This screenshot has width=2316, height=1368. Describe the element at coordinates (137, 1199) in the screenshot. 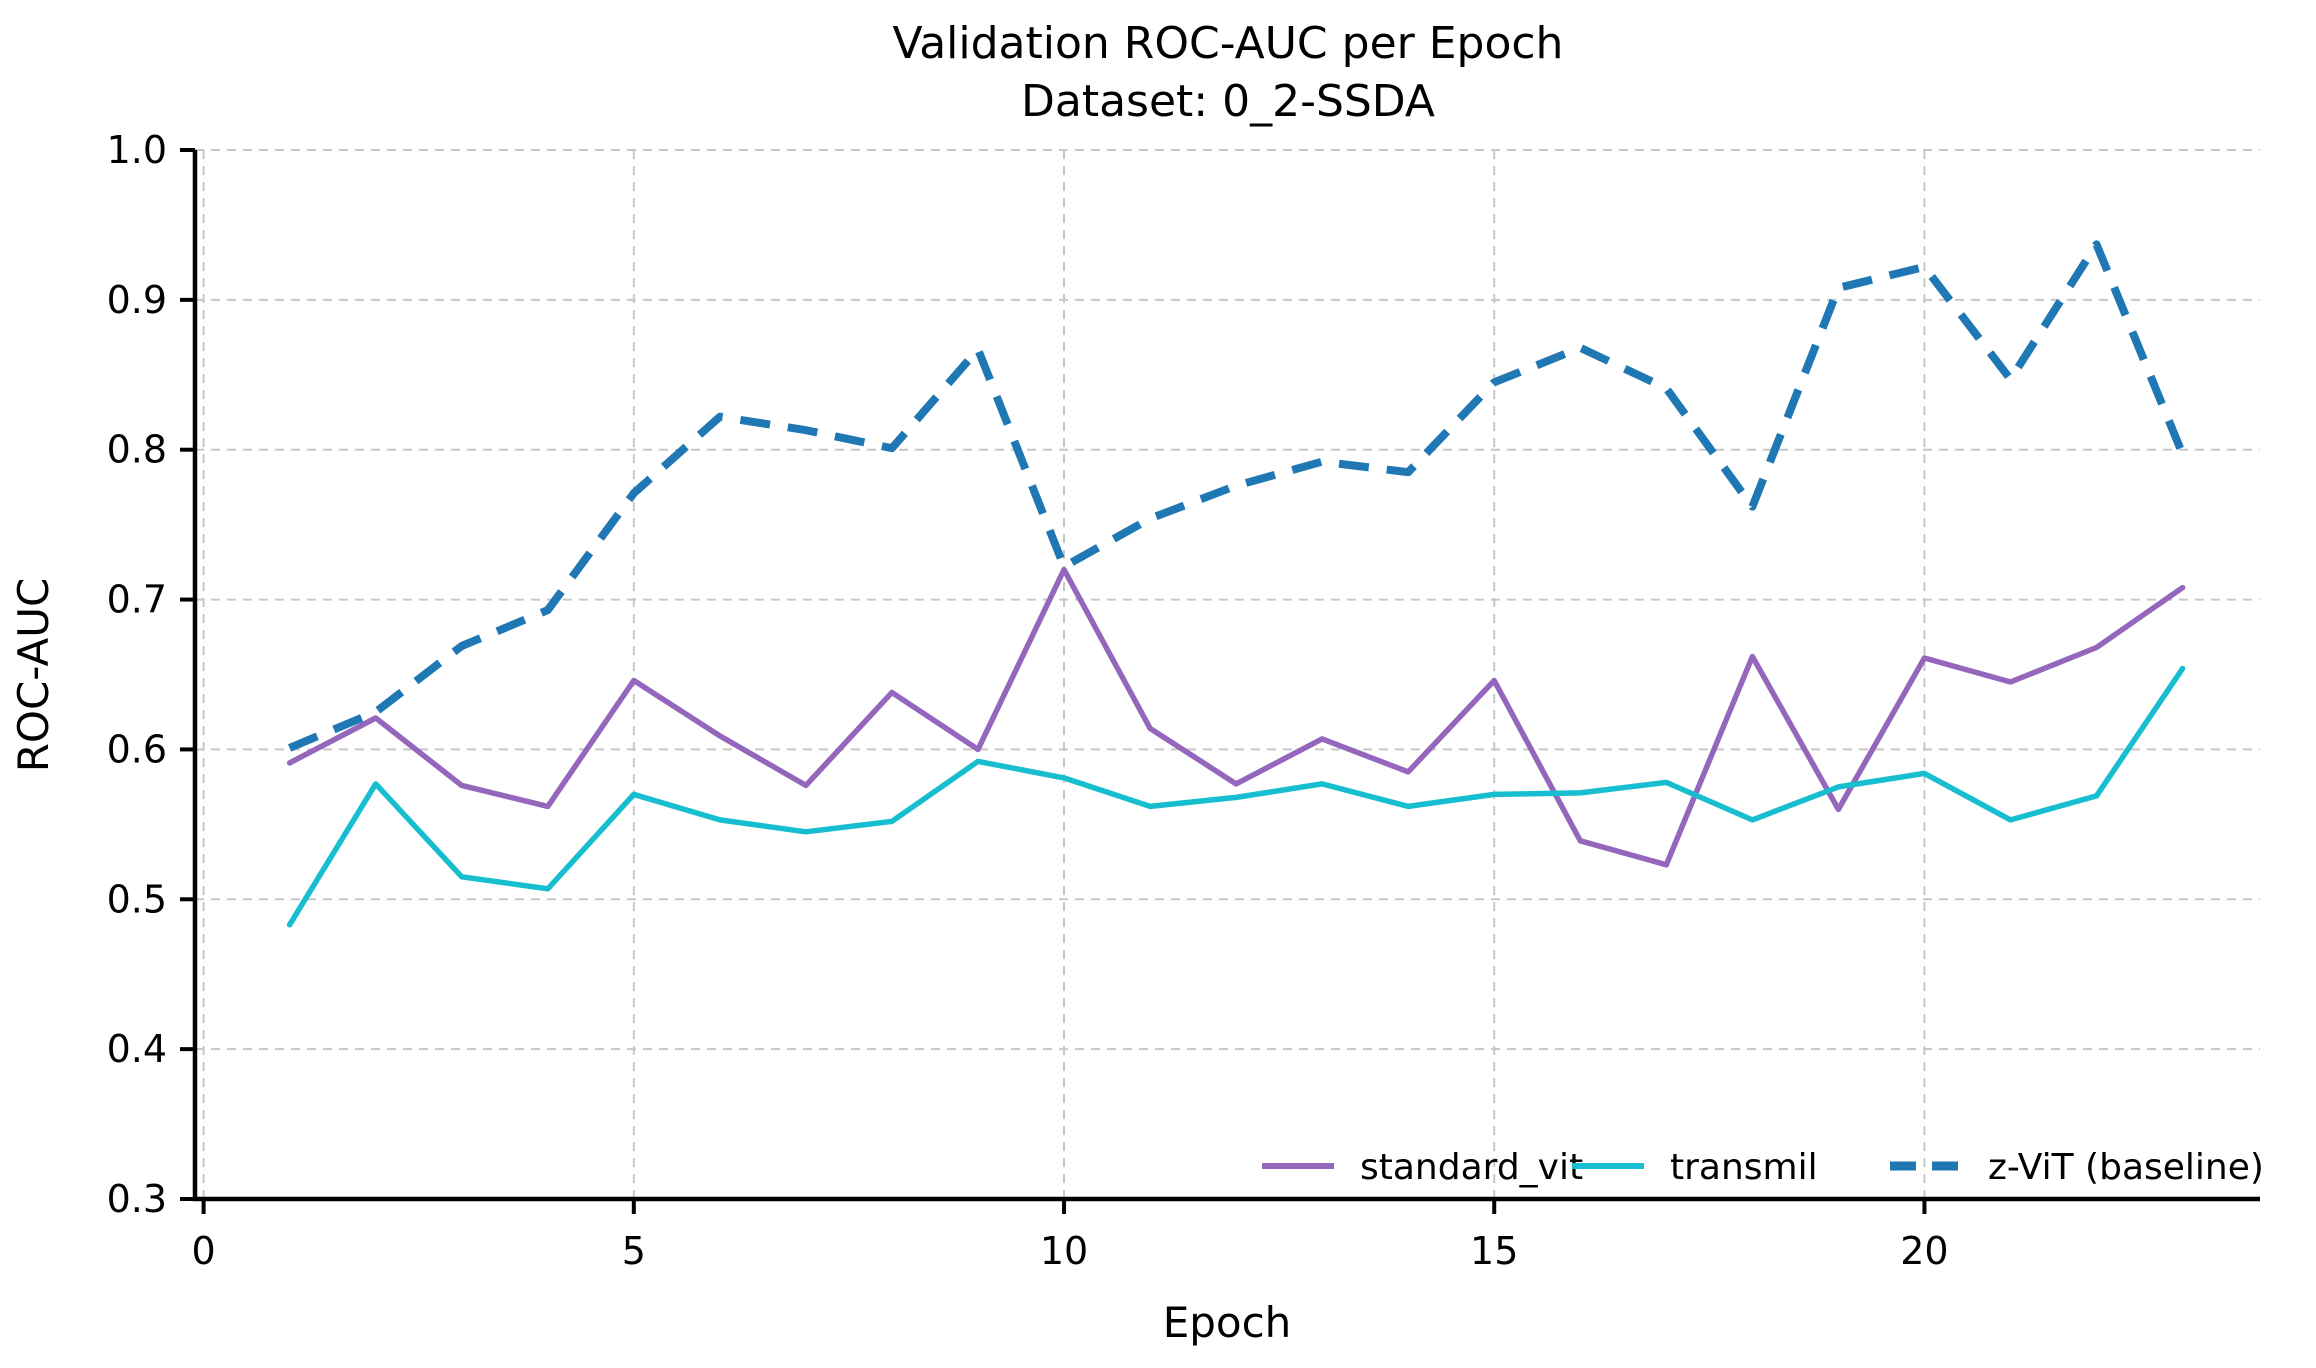

I see `y-tick-label: 0.3` at that location.